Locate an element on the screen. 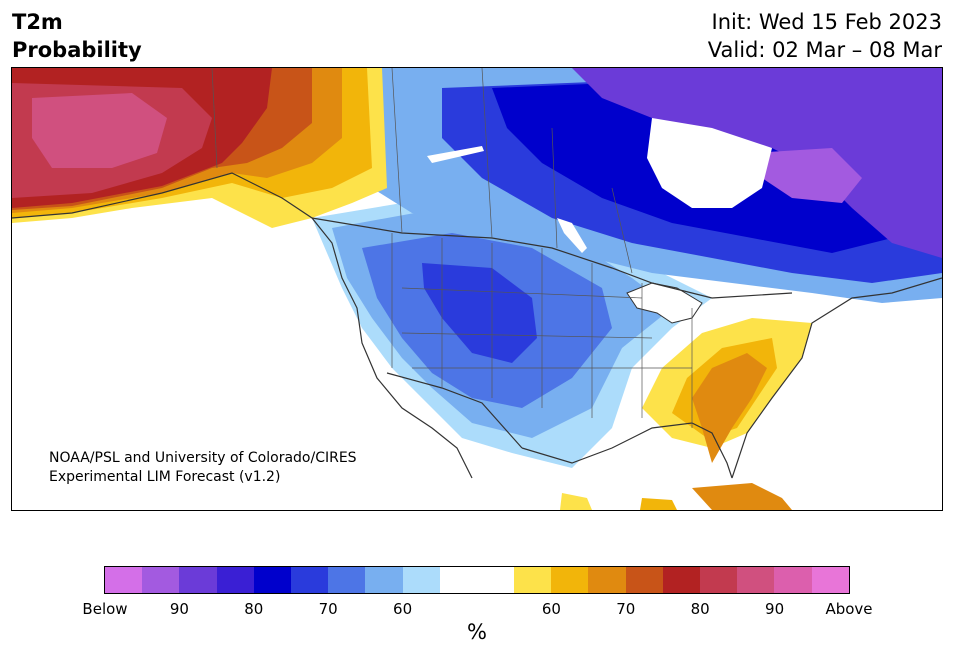 This screenshot has width=953, height=659. valid-dates: Valid: 02 Mar – 08 Mar is located at coordinates (824, 50).